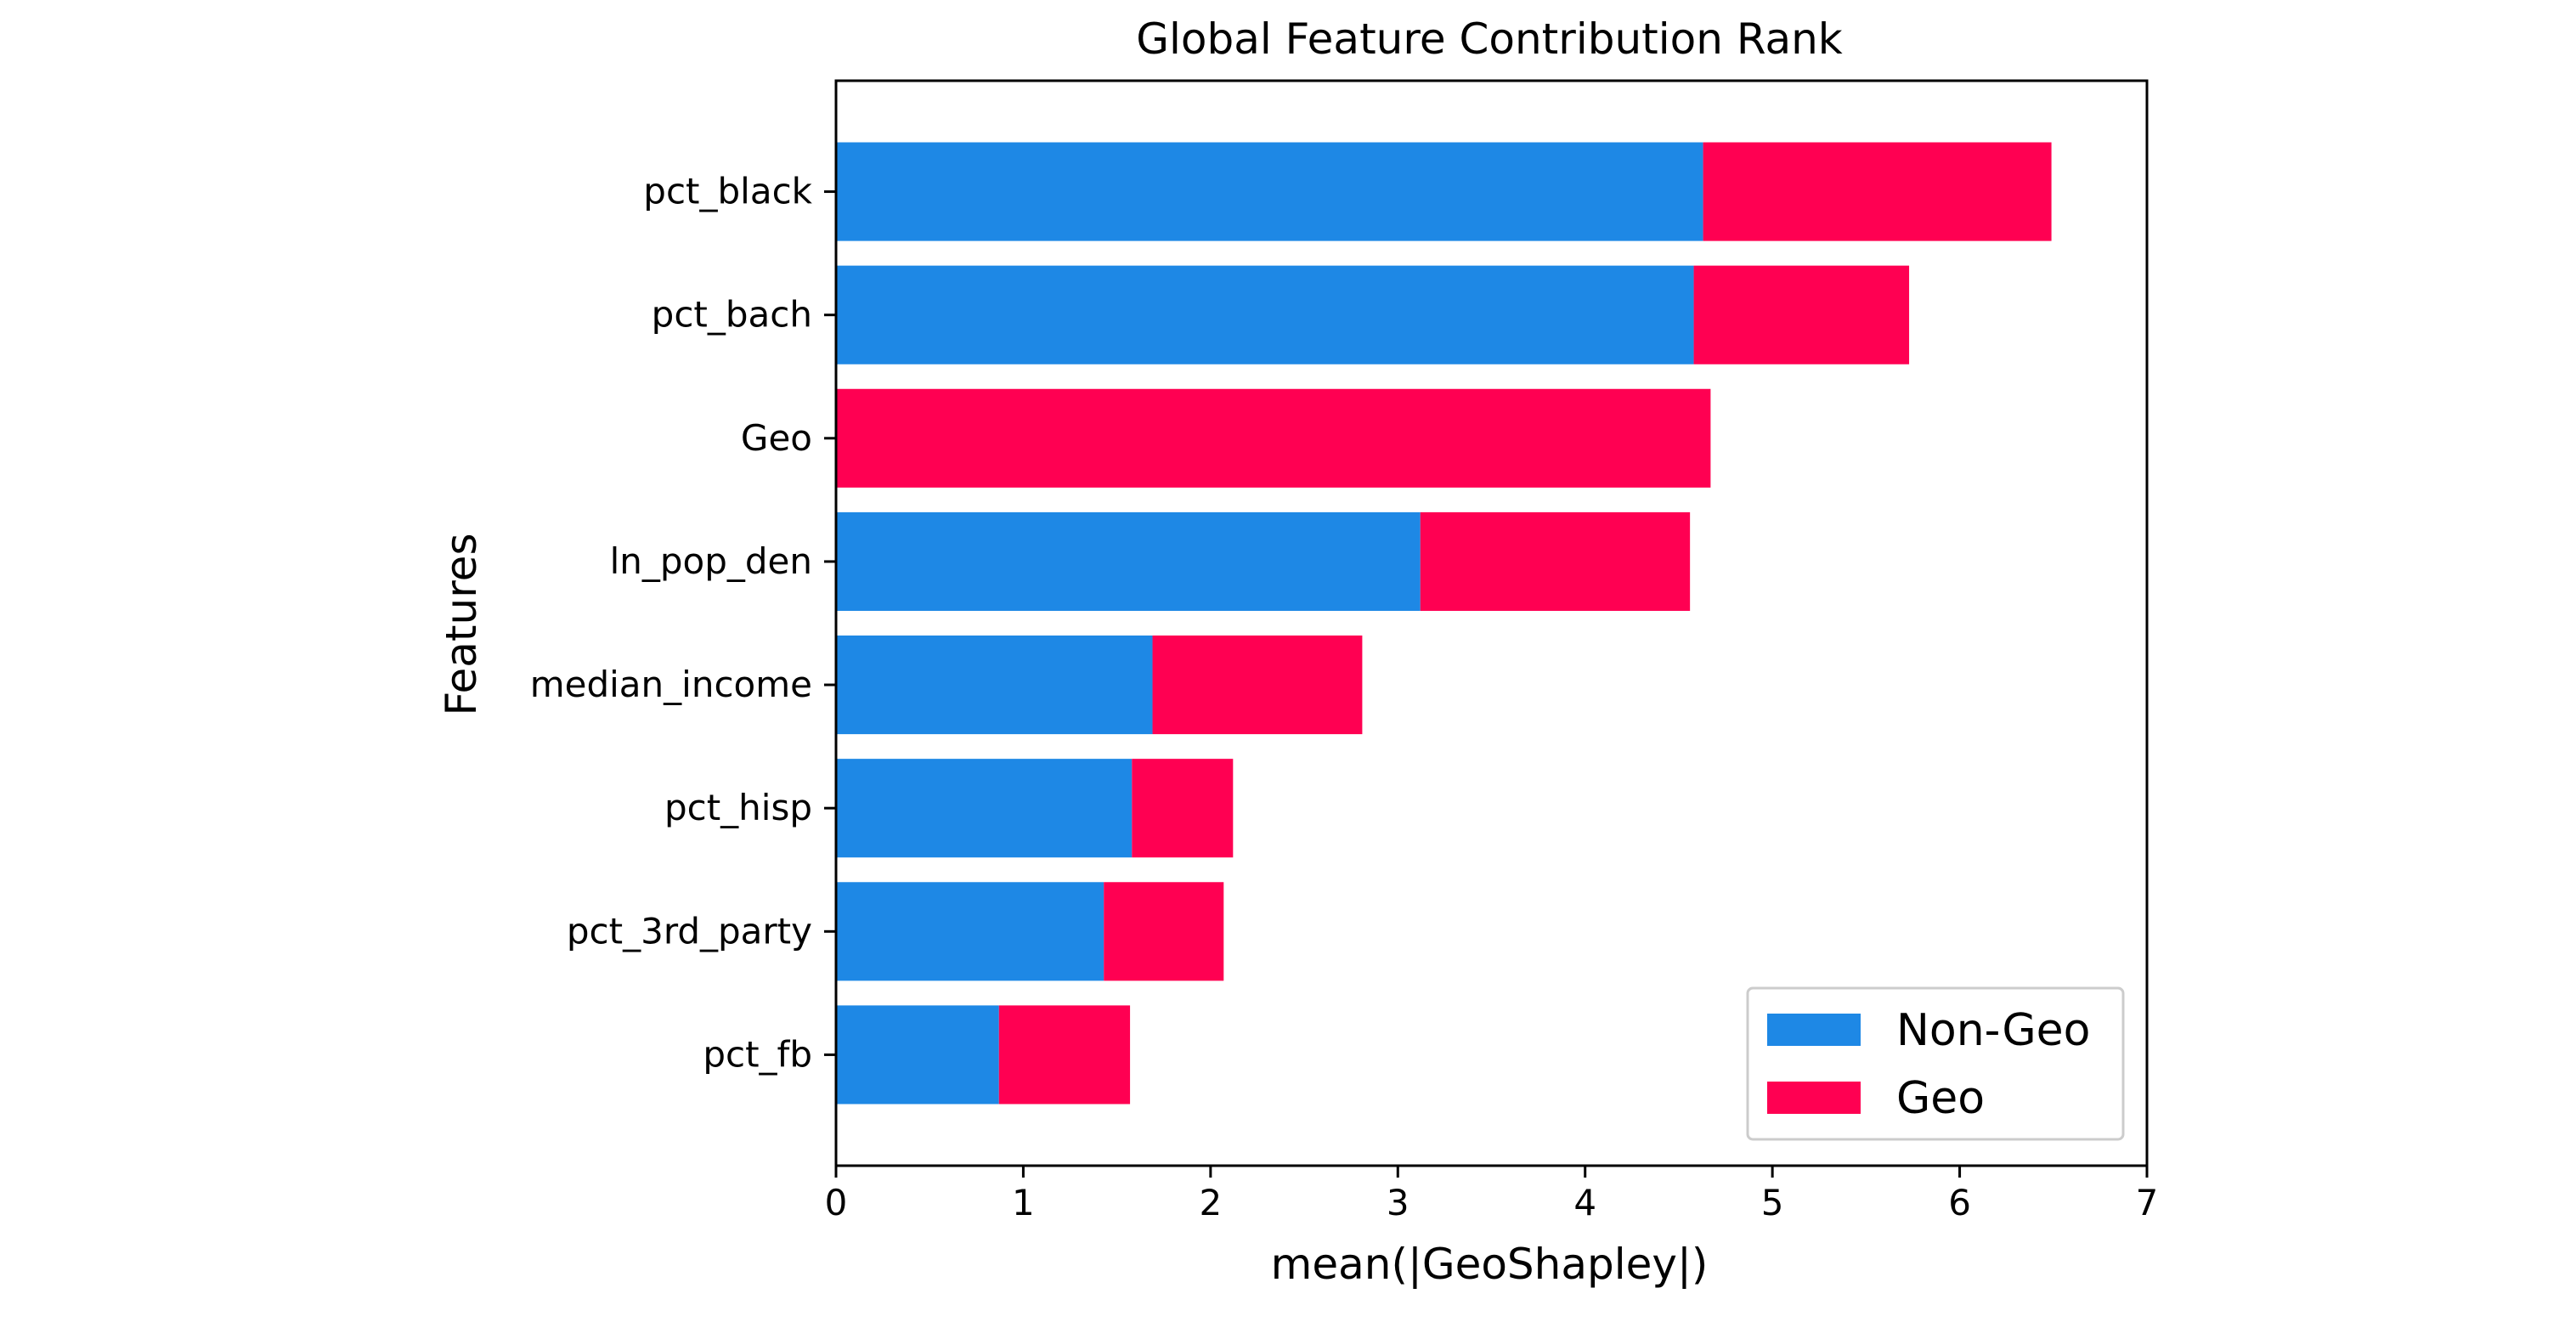 Image resolution: width=2576 pixels, height=1339 pixels. Describe the element at coordinates (1064, 1055) in the screenshot. I see `bar-pct-fb-geo` at that location.